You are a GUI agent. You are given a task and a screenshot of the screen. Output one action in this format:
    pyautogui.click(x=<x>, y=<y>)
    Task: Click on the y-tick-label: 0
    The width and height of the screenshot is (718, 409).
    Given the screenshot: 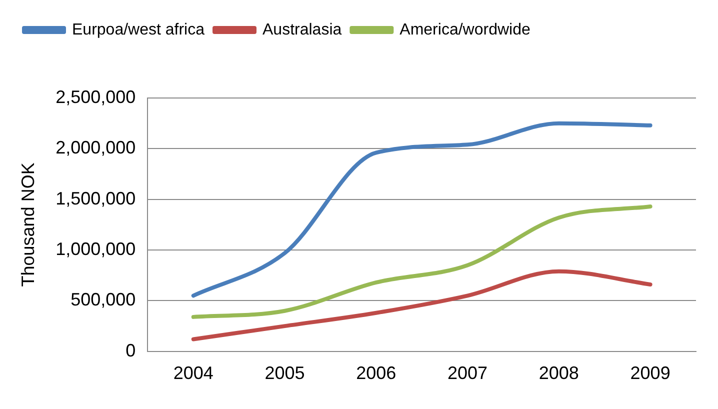 What is the action you would take?
    pyautogui.click(x=131, y=350)
    